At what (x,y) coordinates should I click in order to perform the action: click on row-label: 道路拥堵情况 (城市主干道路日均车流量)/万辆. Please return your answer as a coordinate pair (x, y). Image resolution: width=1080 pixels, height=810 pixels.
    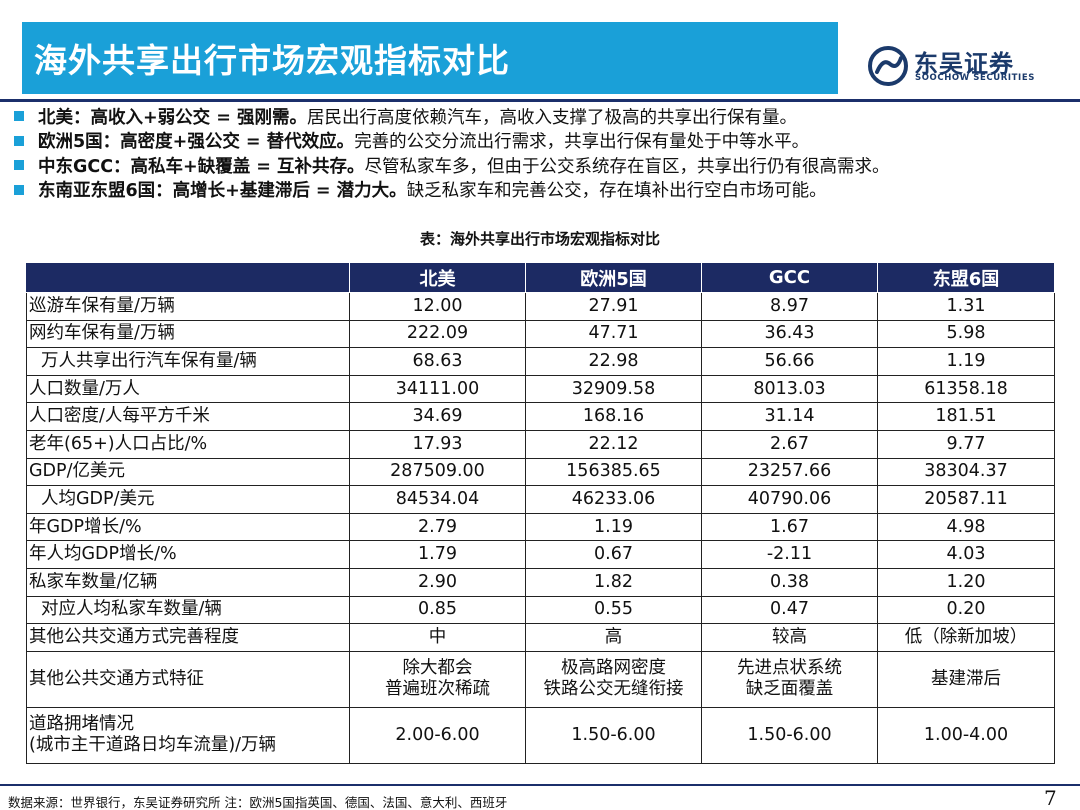
    Looking at the image, I should click on (188, 735).